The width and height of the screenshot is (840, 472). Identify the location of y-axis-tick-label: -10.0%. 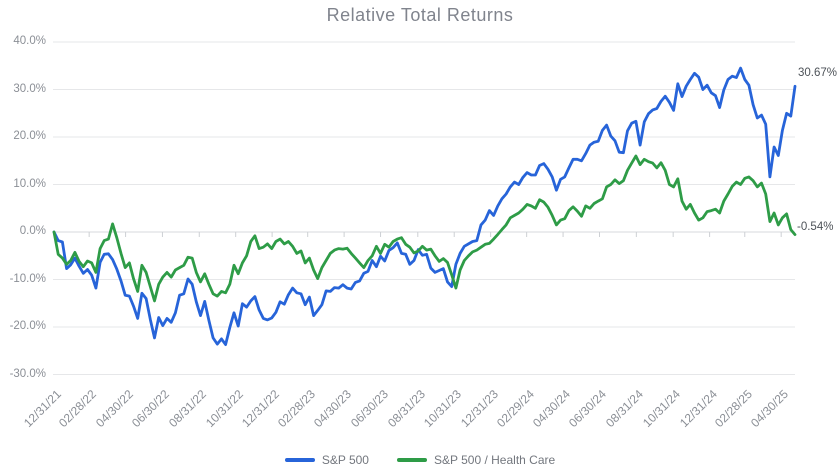
(27, 278).